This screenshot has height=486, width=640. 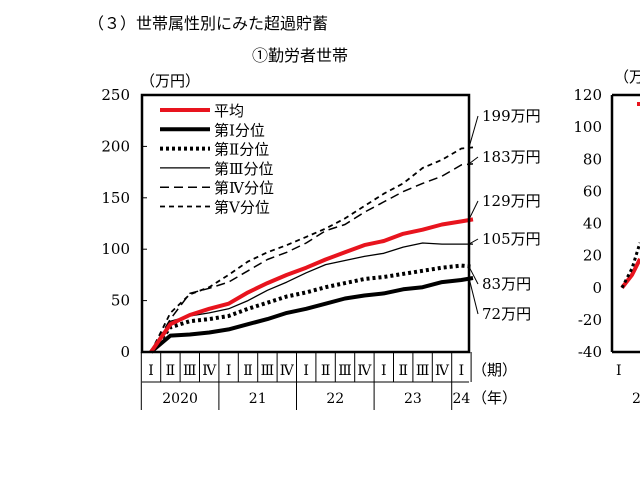 What do you see at coordinates (630, 273) in the screenshot?
I see `partial-series-red` at bounding box center [630, 273].